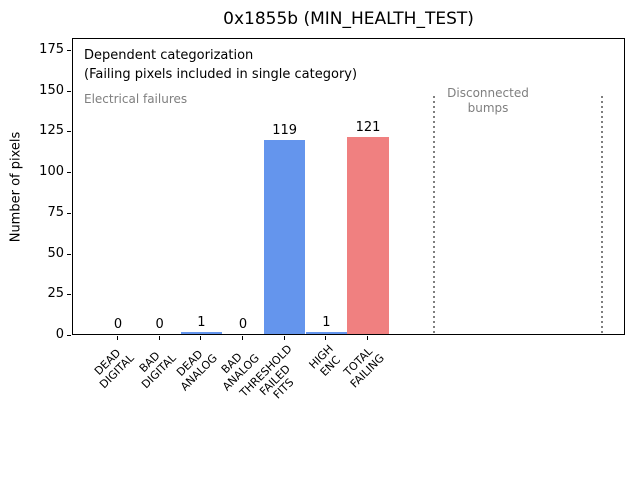 This screenshot has width=640, height=480. What do you see at coordinates (136, 99) in the screenshot?
I see `annotation-electrical-failures: Electrical failures` at bounding box center [136, 99].